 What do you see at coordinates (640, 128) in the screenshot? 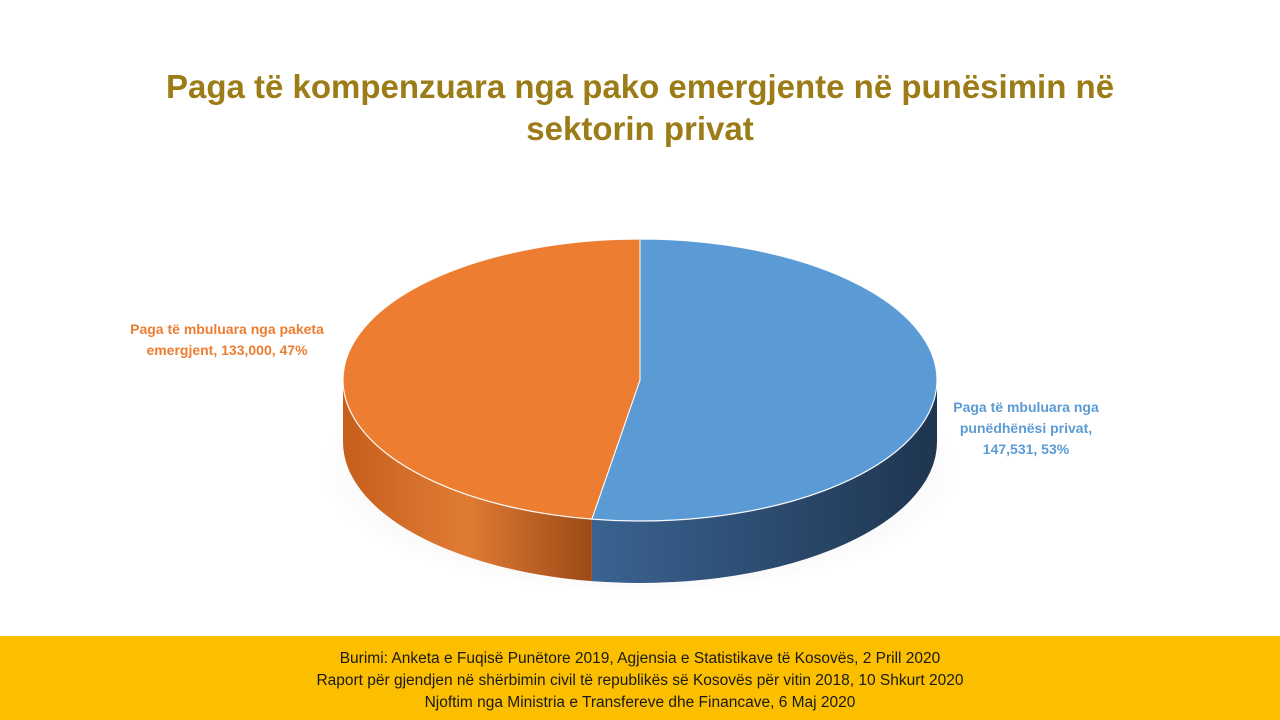
I see `chart-title-line-2: sektorin privat` at bounding box center [640, 128].